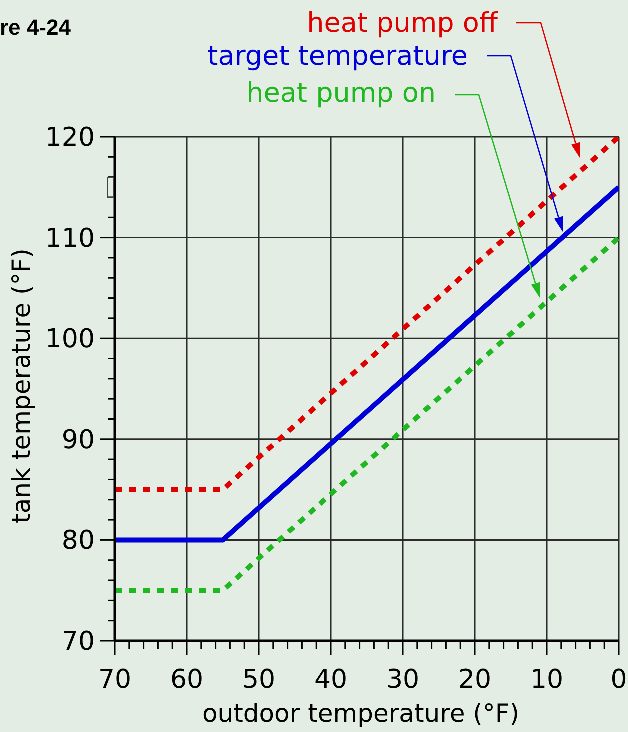 The width and height of the screenshot is (628, 732). Describe the element at coordinates (259, 680) in the screenshot. I see `x-tick-label: 50` at that location.